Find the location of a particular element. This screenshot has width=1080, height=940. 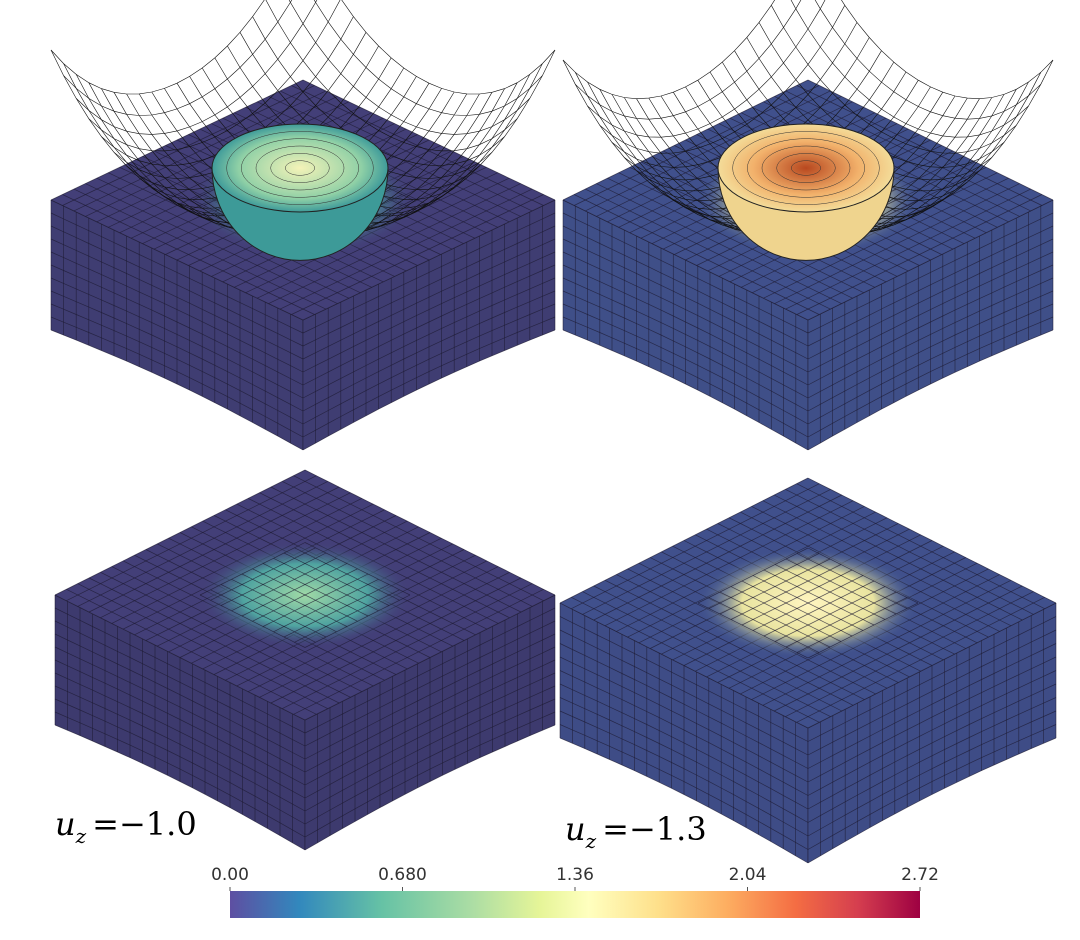

wireframe-line is located at coordinates (669, 50).